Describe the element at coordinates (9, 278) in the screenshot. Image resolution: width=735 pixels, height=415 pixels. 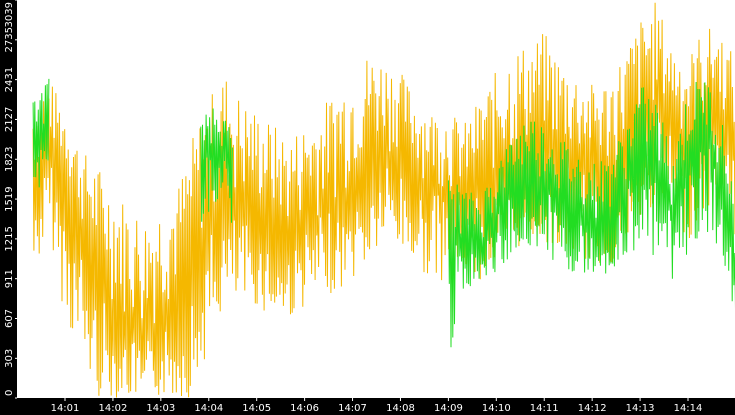
I see `y-tick-label: 911` at that location.